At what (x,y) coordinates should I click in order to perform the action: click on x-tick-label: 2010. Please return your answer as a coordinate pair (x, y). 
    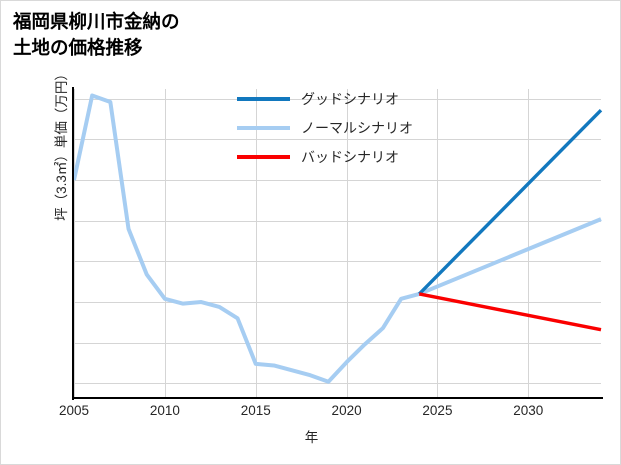
    Looking at the image, I should click on (164, 410).